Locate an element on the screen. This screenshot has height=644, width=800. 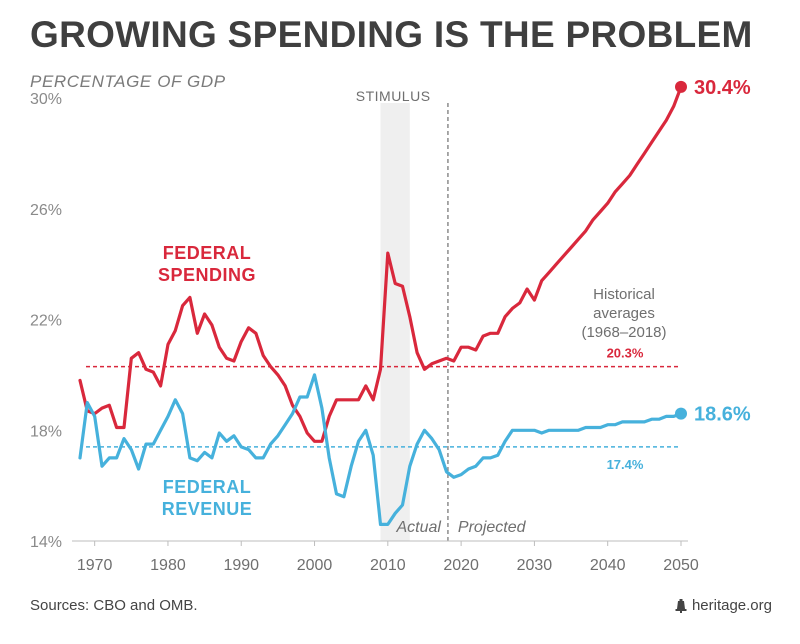
liberty-bell-icon is located at coordinates (681, 605).